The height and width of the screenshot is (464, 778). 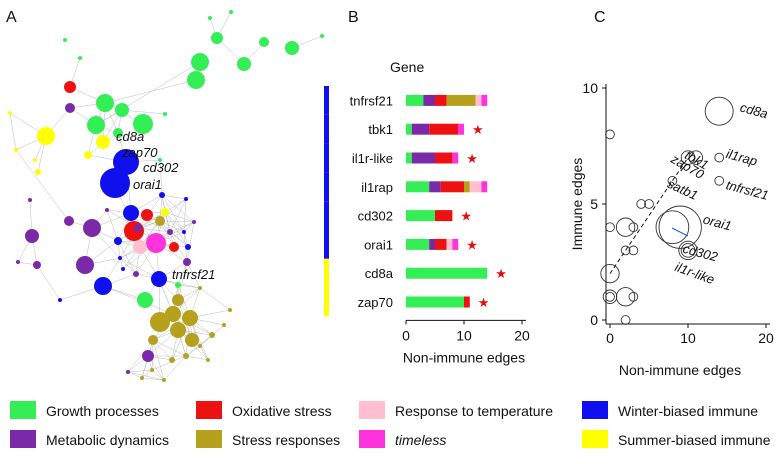 I want to click on legend-label-stress: Stress responses, so click(x=286, y=440).